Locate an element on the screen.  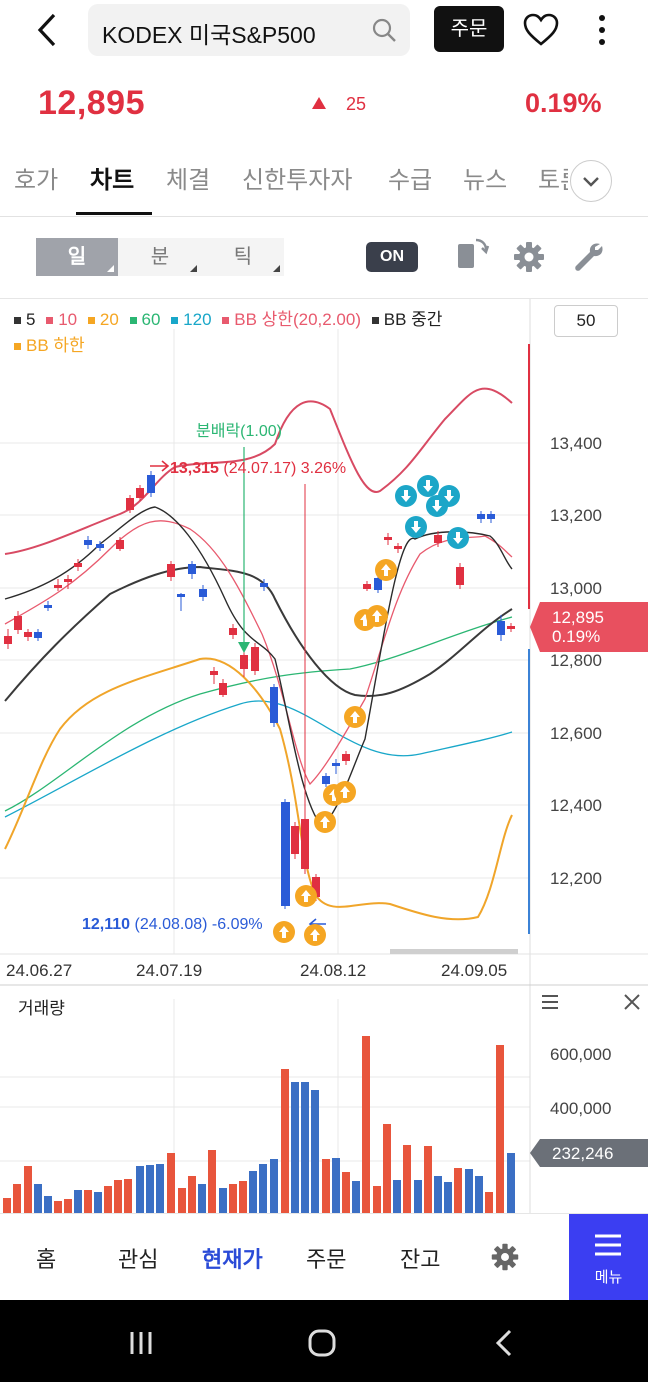
more-vertical-icon is located at coordinates (602, 30).